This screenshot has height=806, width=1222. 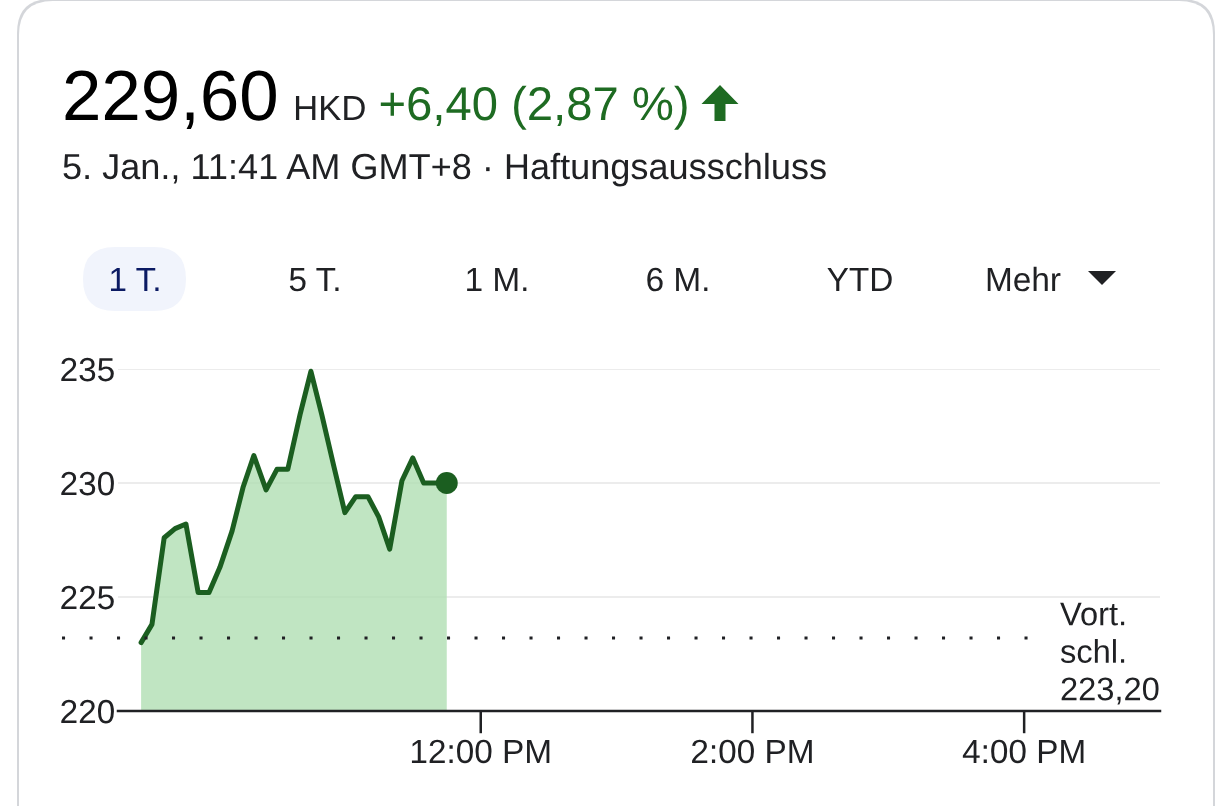 I want to click on text: 1 M., so click(x=497, y=279).